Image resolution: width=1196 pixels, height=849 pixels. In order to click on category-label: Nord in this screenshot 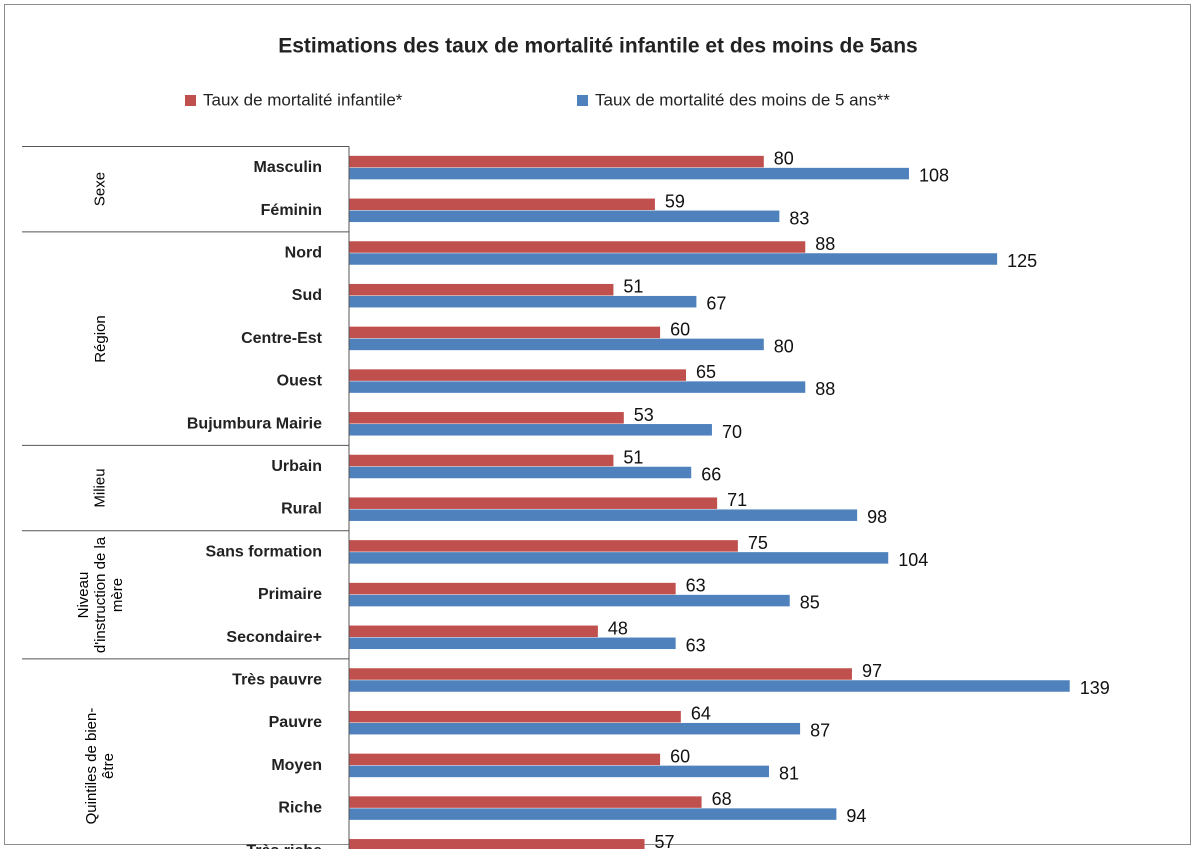, I will do `click(303, 252)`.